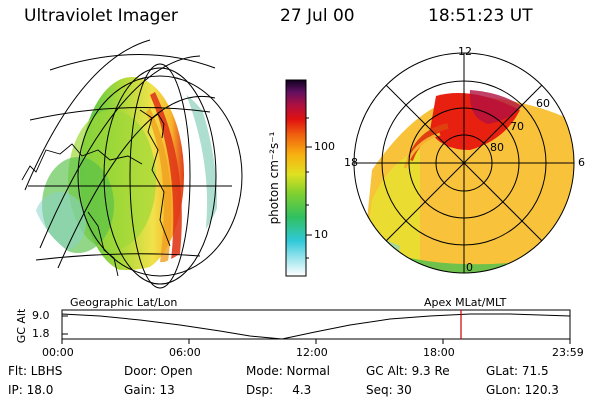  I want to click on mlt-label-6: 6, so click(581, 162).